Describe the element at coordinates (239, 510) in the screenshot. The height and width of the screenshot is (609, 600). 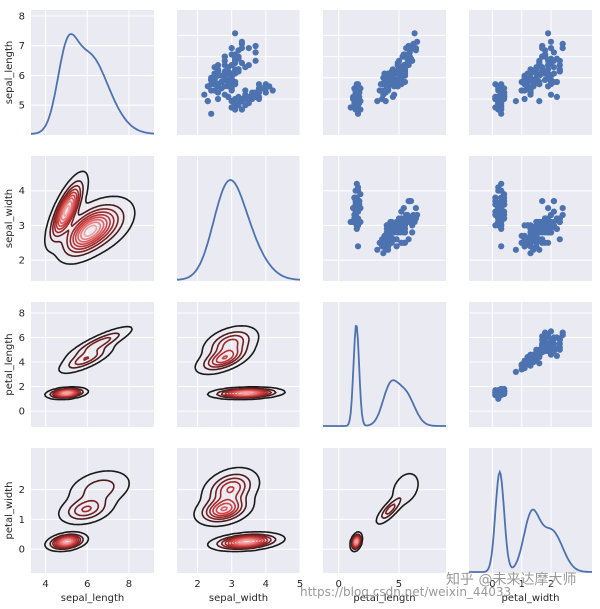
I see `panel-petal_width-vs-sepal_width` at that location.